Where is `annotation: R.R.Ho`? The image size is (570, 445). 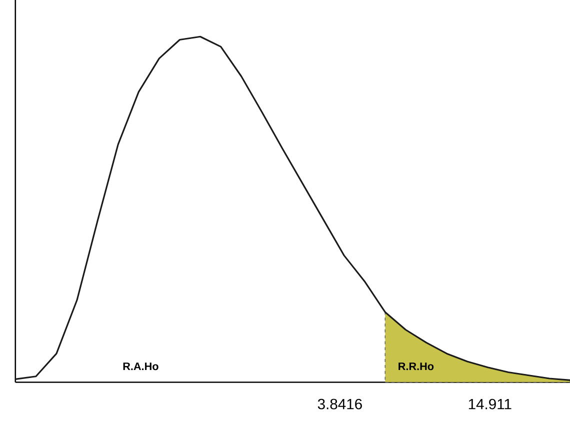 annotation: R.R.Ho is located at coordinates (416, 366).